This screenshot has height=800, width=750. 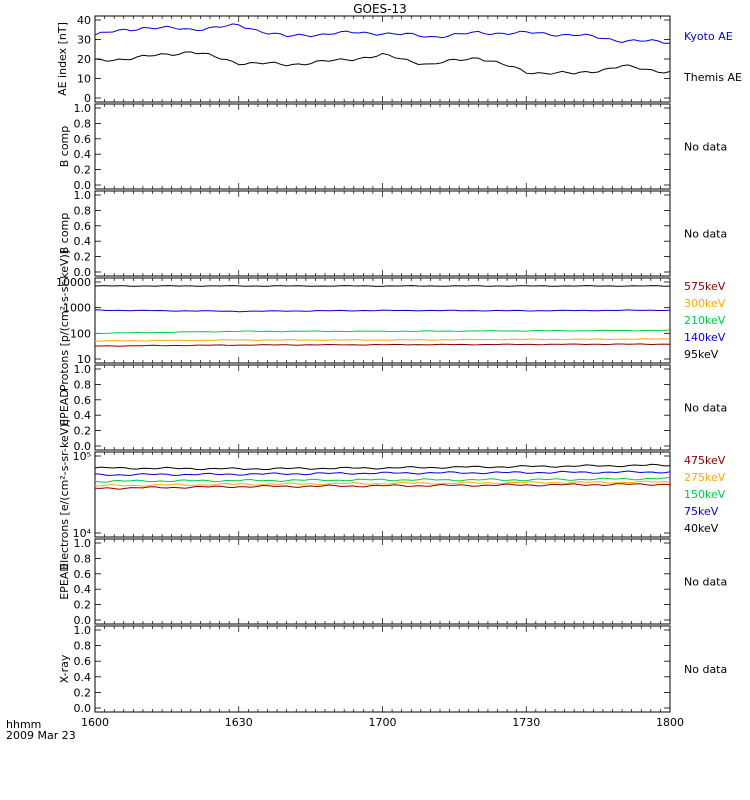 What do you see at coordinates (24, 724) in the screenshot?
I see `time-unit-label: hhmm` at bounding box center [24, 724].